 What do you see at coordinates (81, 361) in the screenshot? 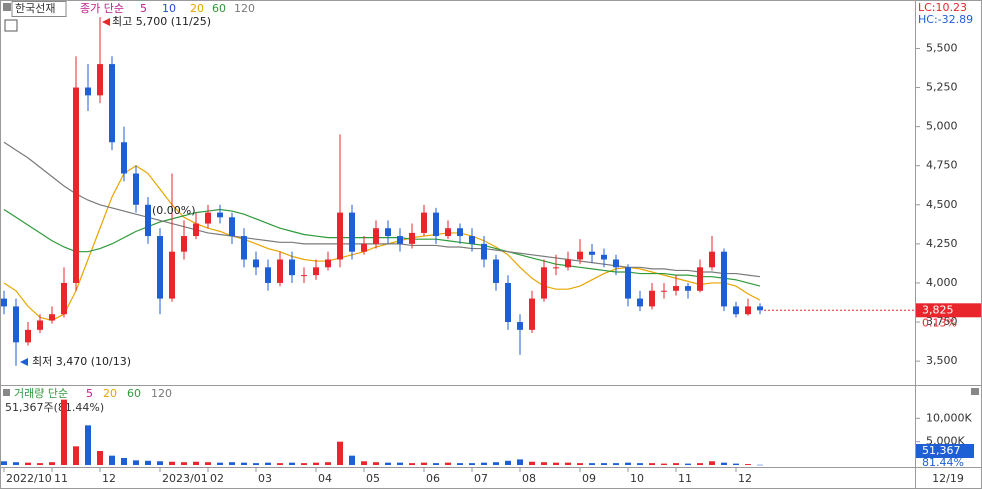
I see `low-annotation: 최저 3,470 (10/13)` at bounding box center [81, 361].